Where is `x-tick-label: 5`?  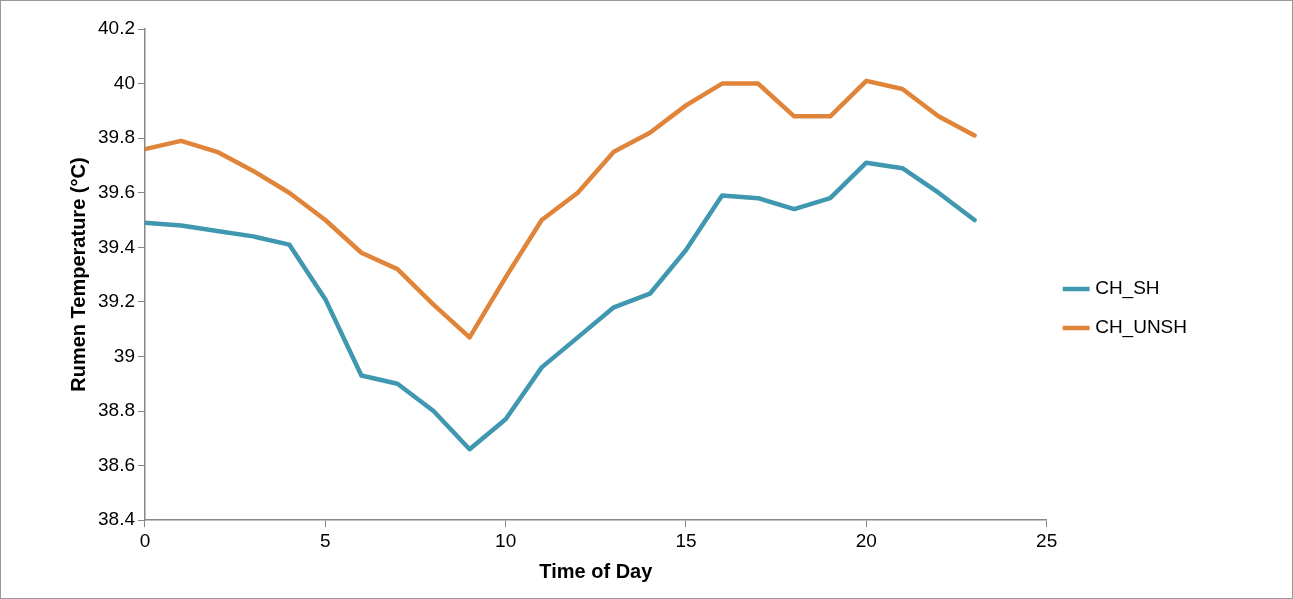 x-tick-label: 5 is located at coordinates (325, 540).